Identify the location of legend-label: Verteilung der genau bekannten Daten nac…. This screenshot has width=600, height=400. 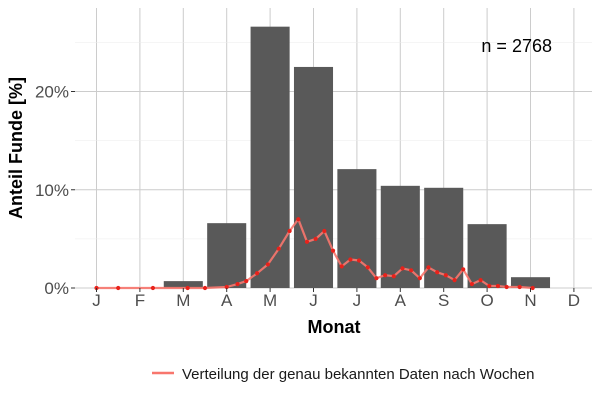
(358, 374).